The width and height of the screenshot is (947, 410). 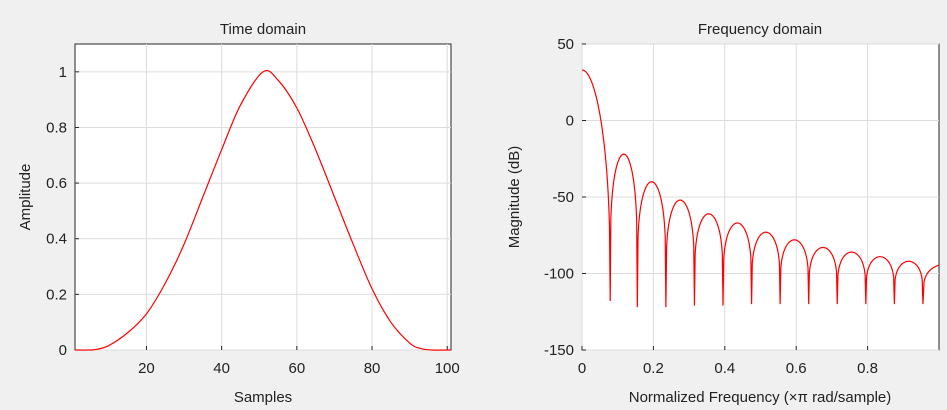 I want to click on freq-xtick-label: 0, so click(x=582, y=368).